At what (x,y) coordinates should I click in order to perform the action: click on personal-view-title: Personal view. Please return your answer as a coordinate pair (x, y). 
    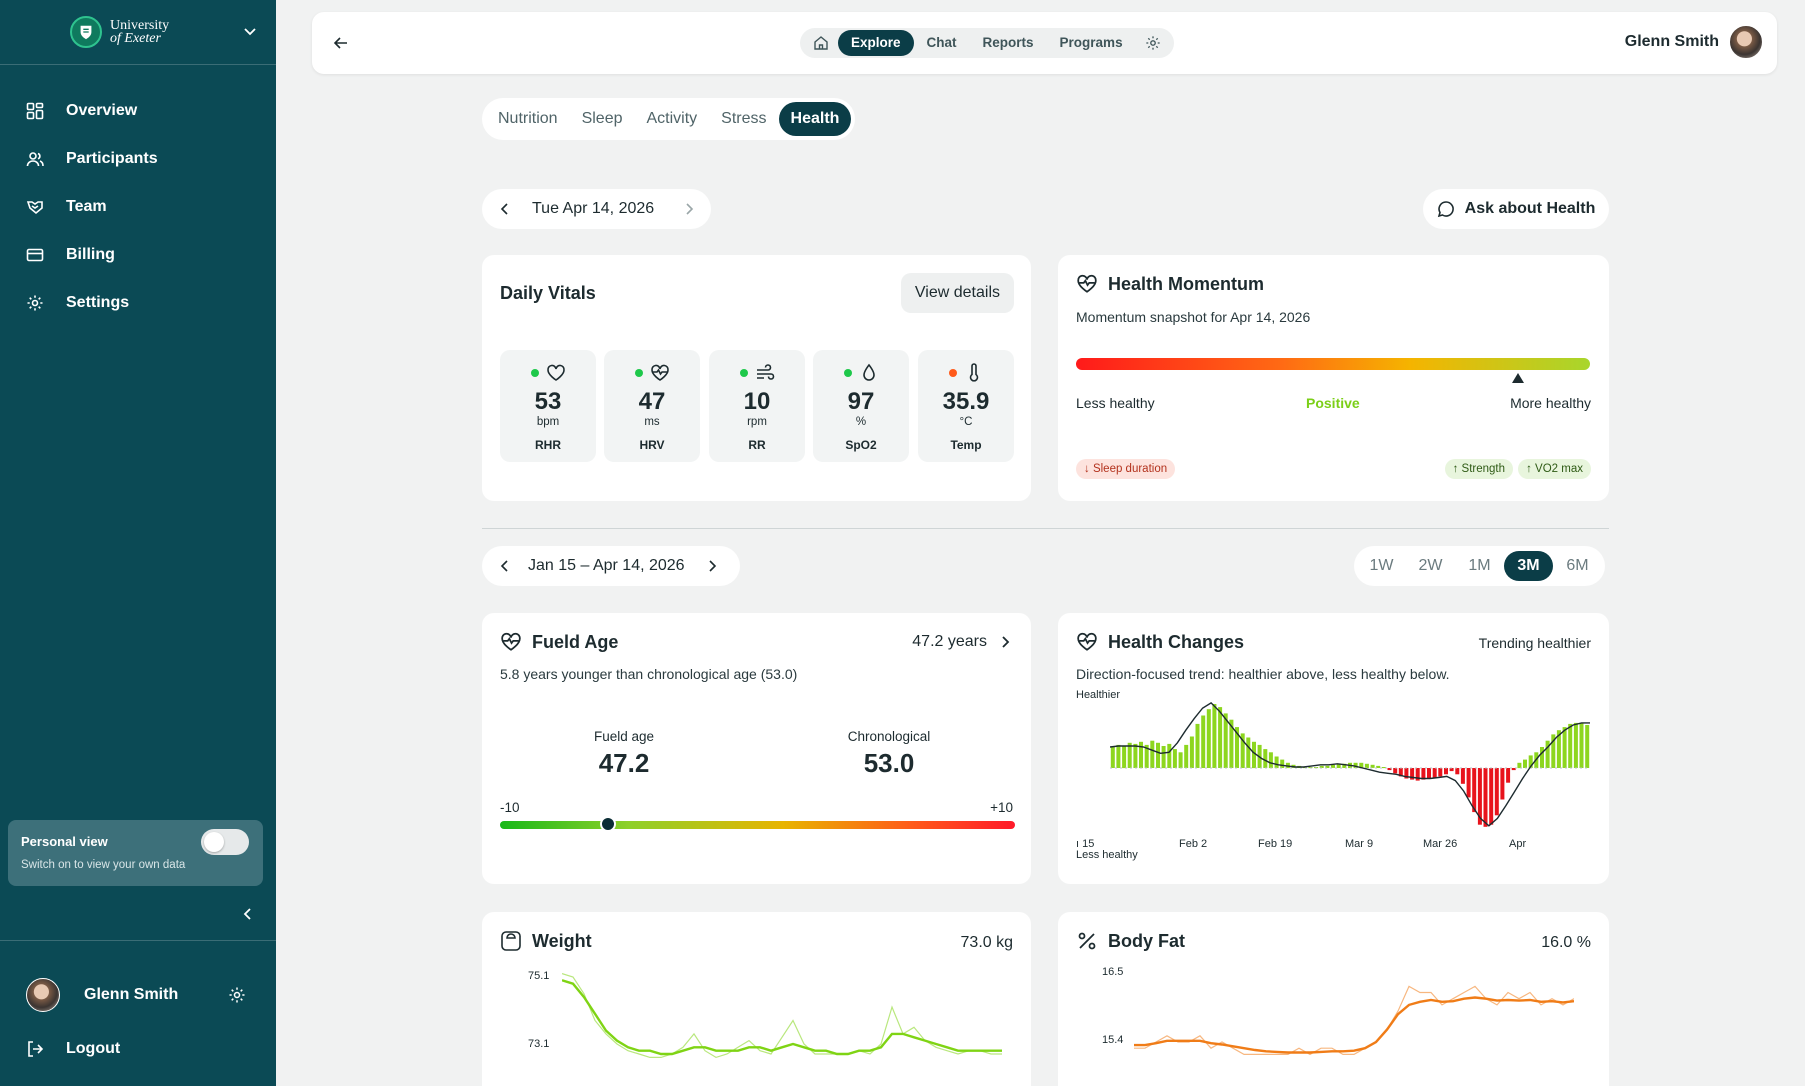
    Looking at the image, I should click on (64, 841).